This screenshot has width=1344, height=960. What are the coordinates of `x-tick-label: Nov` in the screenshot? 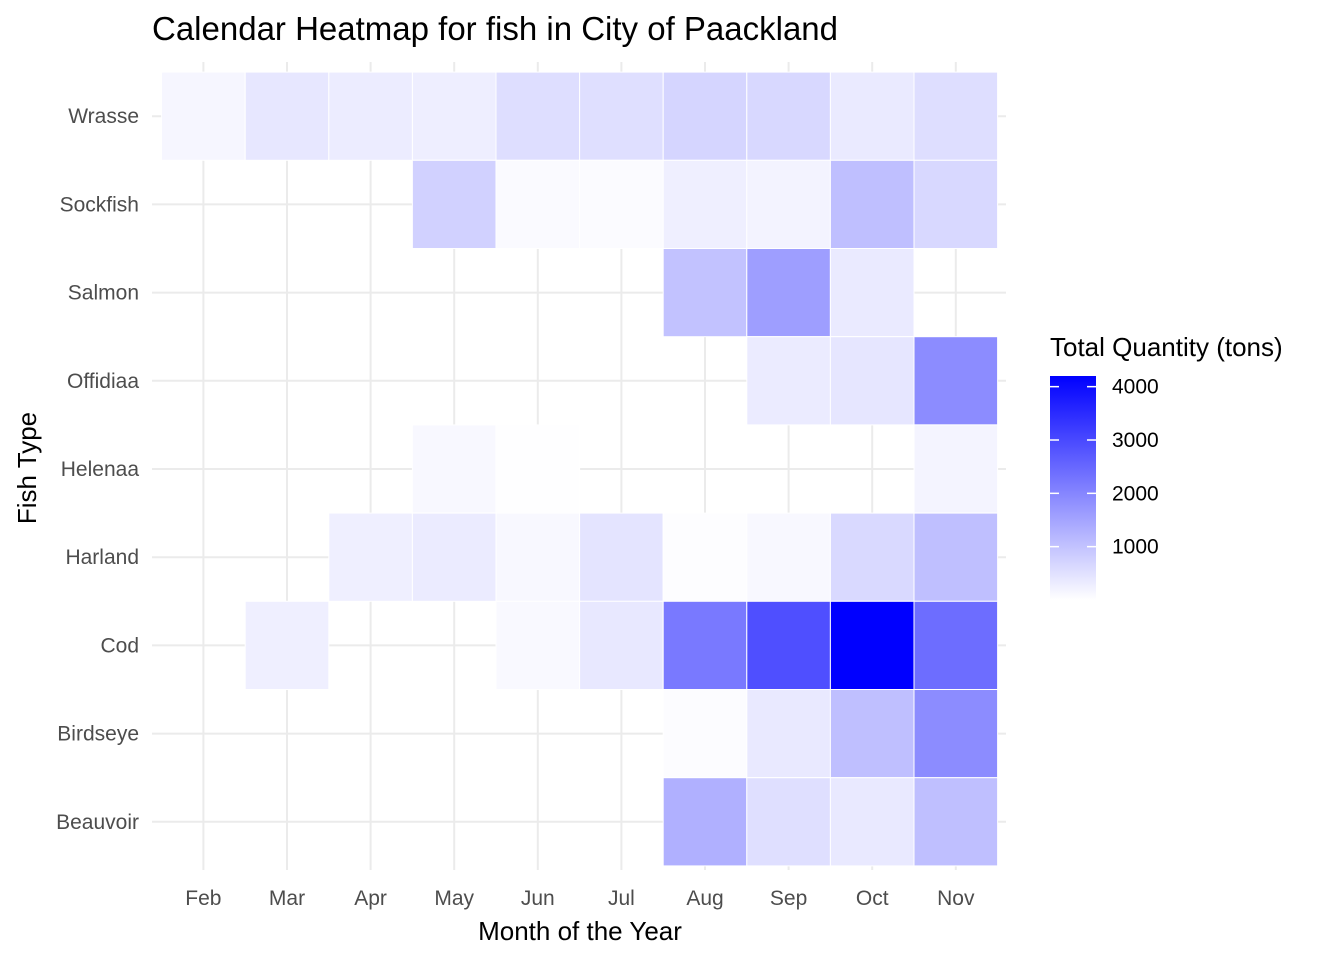 It's located at (956, 898).